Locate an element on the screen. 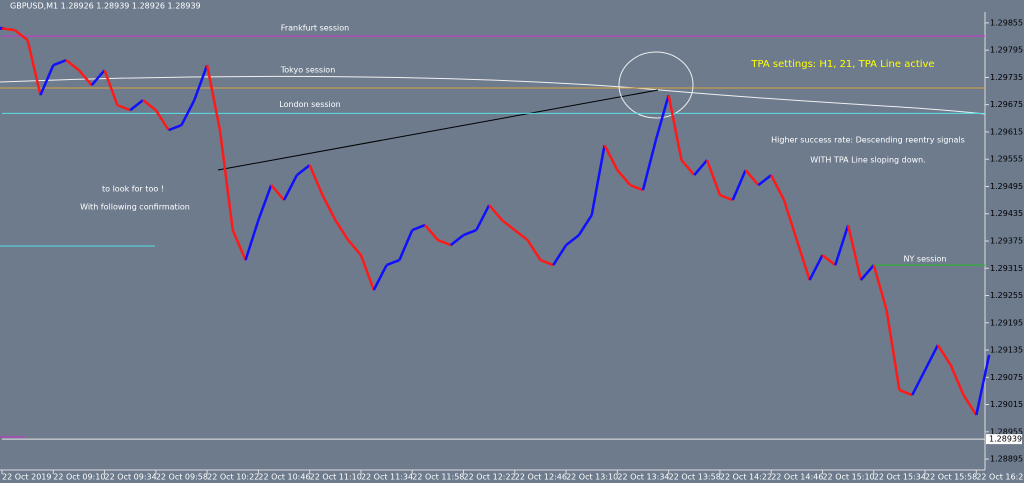 Image resolution: width=1024 pixels, height=483 pixels. x-tick-label: 22 Oct 10:22 is located at coordinates (233, 477).